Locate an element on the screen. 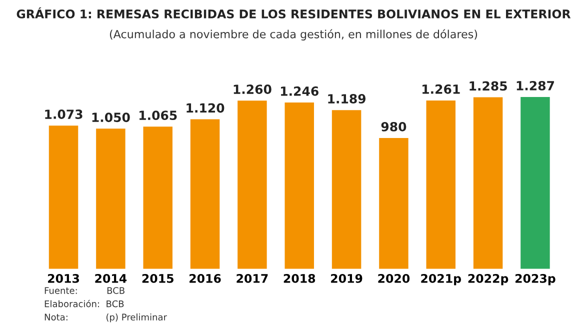 The width and height of the screenshot is (587, 332). x-tick-label: 2017 is located at coordinates (252, 278).